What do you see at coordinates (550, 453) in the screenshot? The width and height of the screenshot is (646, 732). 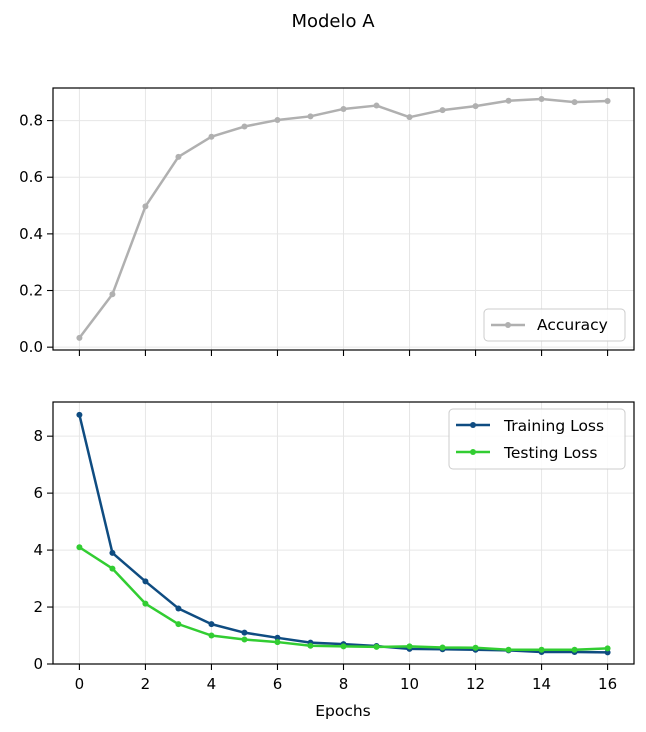 I see `legend-label-testing-loss: Testing Loss` at bounding box center [550, 453].